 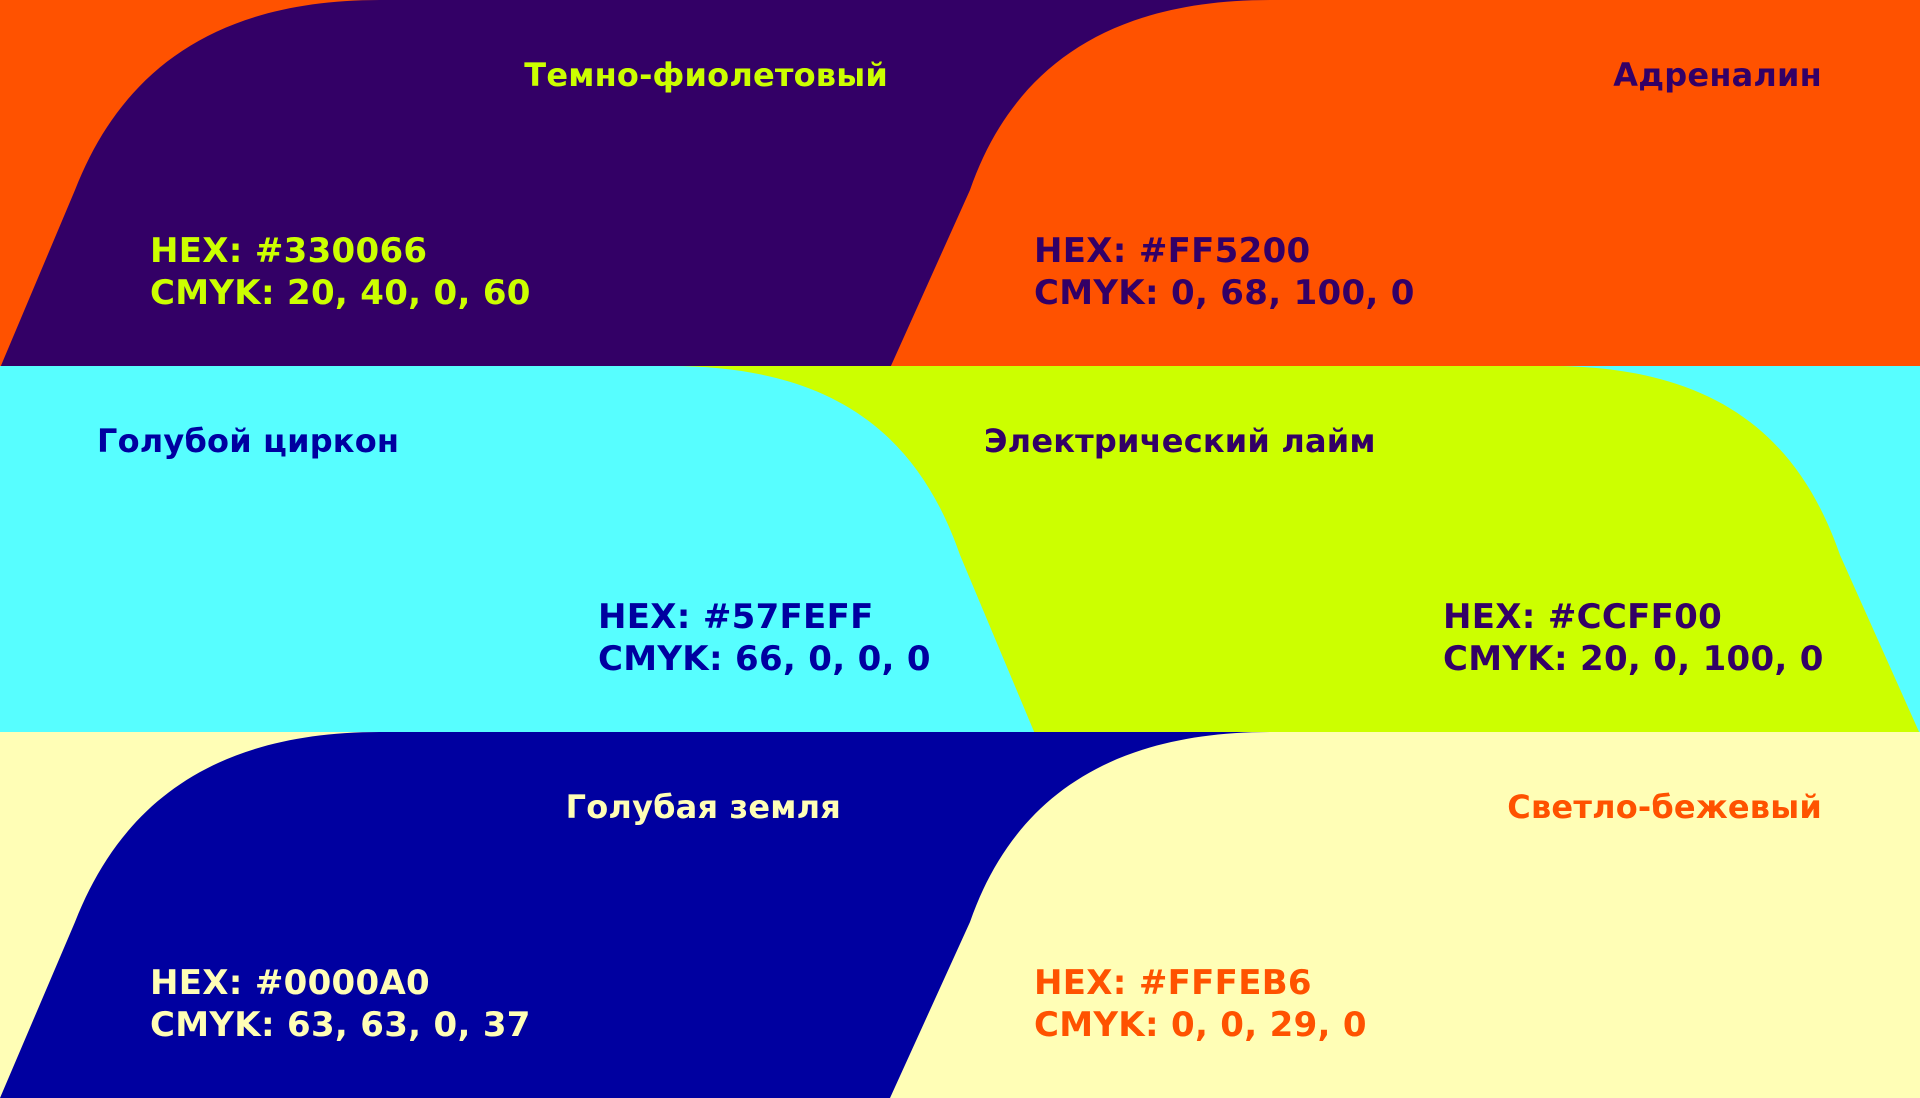 I want to click on electric-lime-hex: HEX: #CCFF00, so click(x=1583, y=617).